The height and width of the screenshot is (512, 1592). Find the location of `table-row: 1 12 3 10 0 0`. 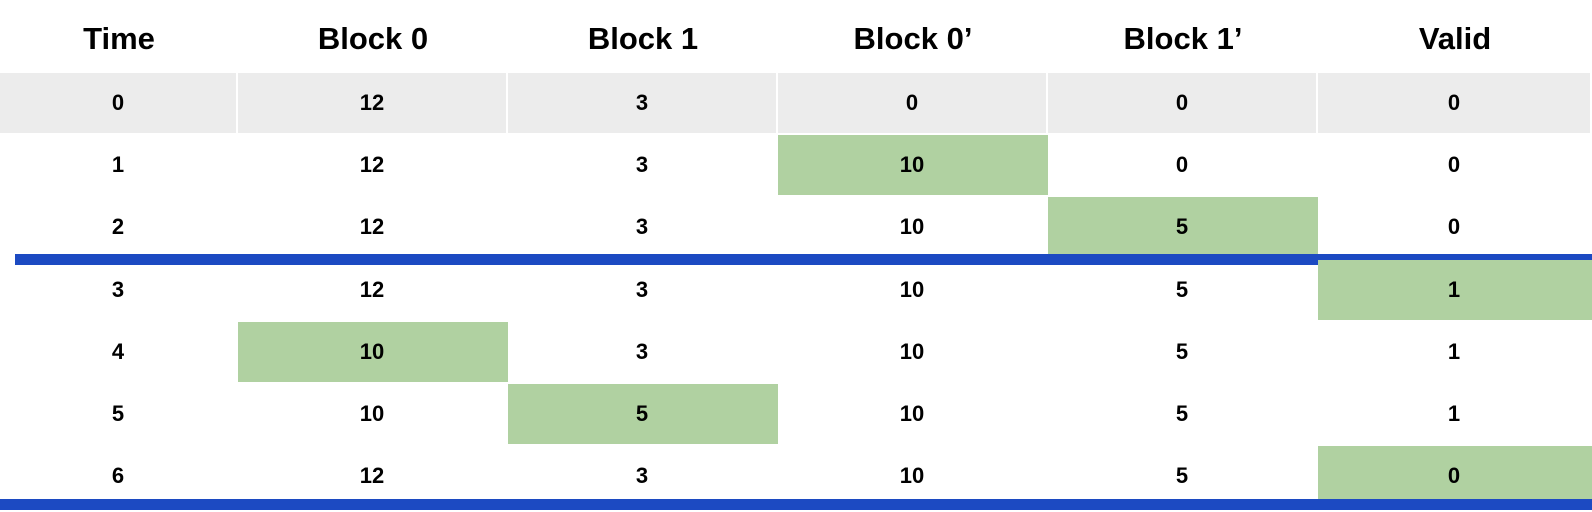

table-row: 1 12 3 10 0 0 is located at coordinates (796, 165).